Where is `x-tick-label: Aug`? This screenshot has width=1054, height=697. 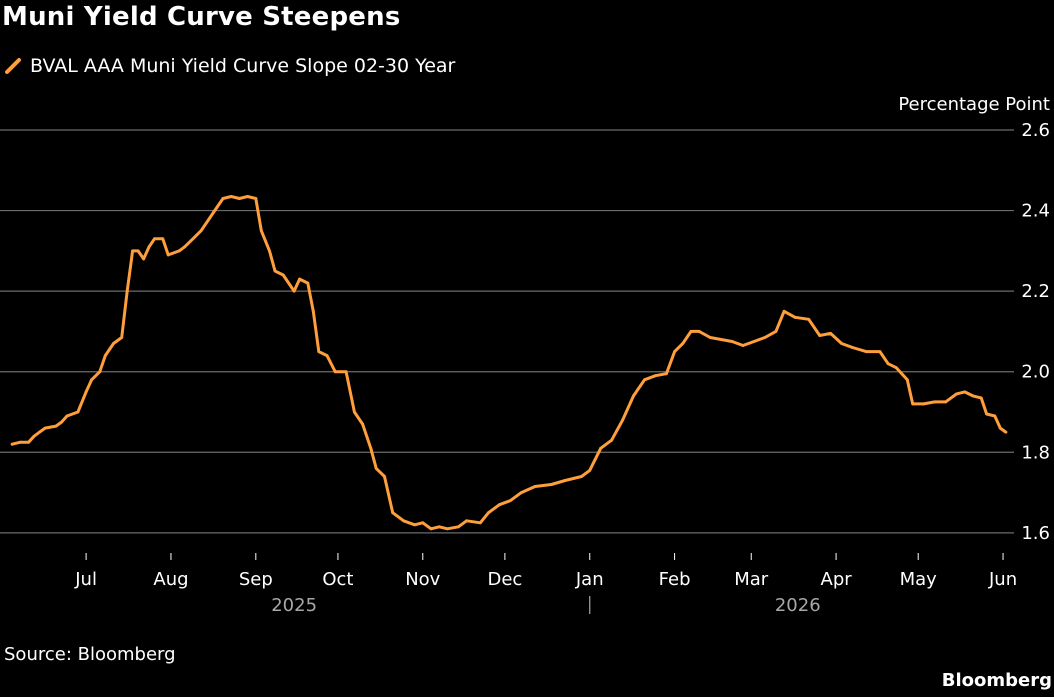
x-tick-label: Aug is located at coordinates (170, 579).